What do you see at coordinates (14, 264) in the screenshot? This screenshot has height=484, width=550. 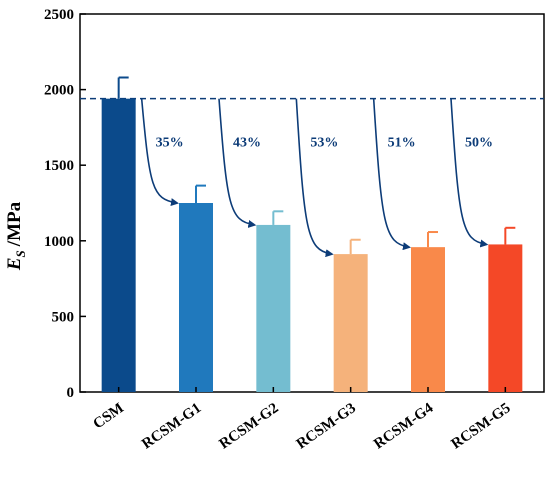 I see `y-axis-label-symbol: E` at bounding box center [14, 264].